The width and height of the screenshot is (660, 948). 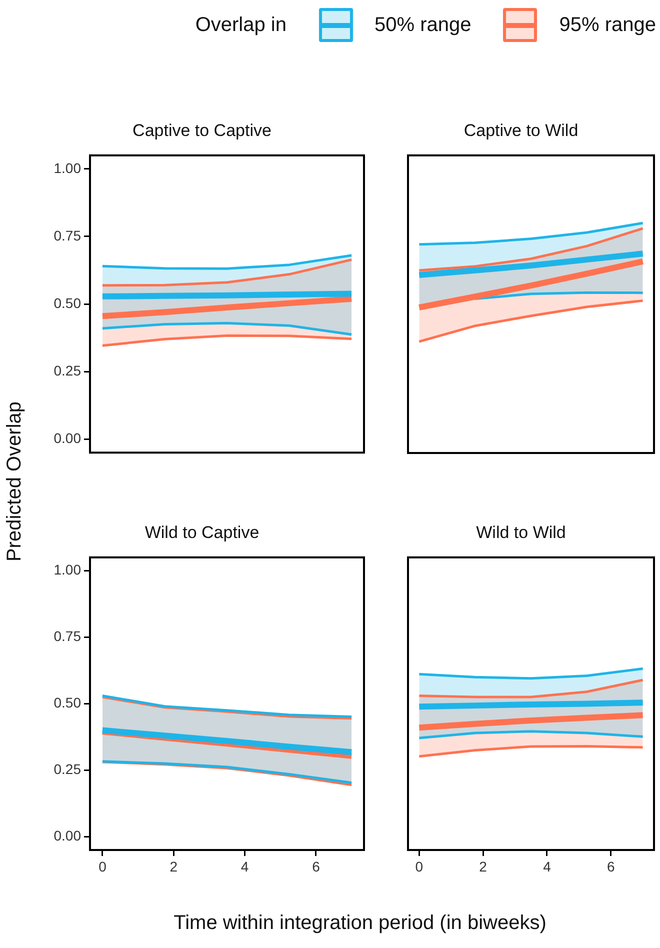 I want to click on chart-title: Wild to Captive, so click(x=202, y=532).